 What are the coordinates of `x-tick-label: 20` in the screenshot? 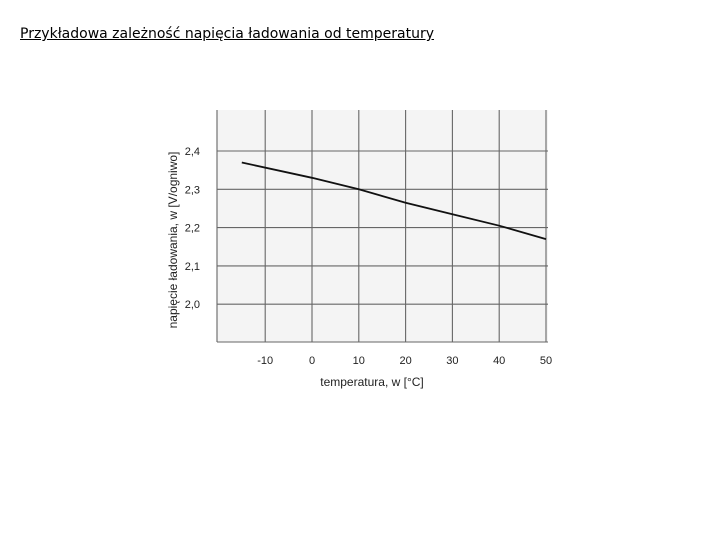 It's located at (405, 361).